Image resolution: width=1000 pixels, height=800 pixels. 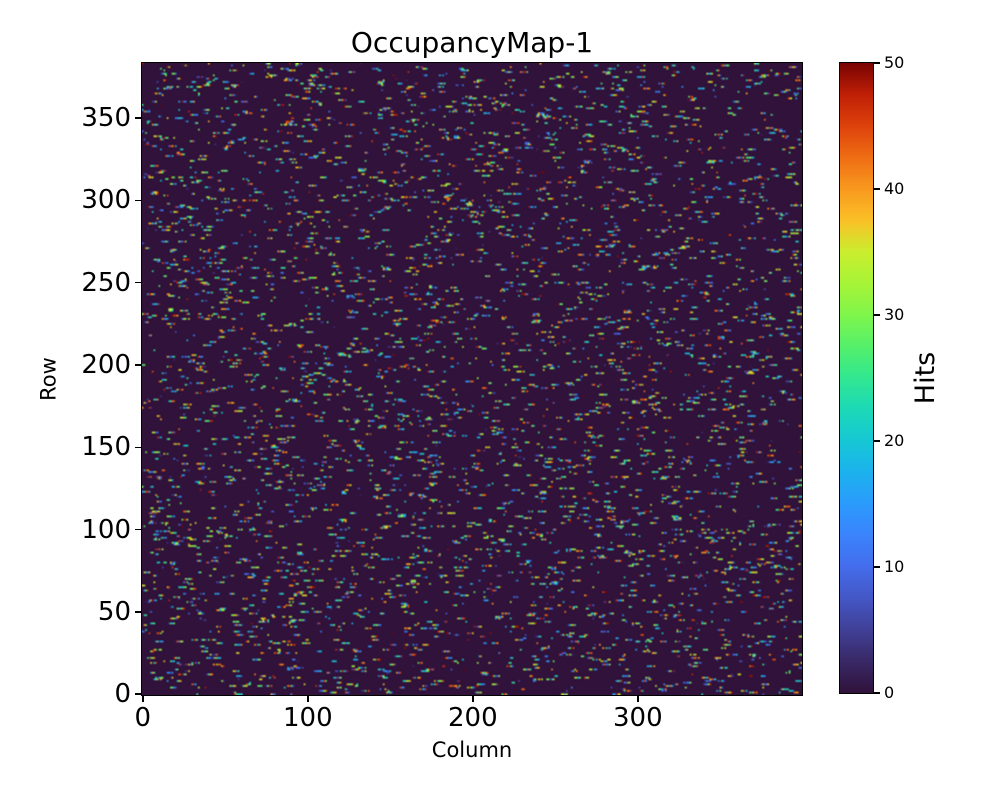 What do you see at coordinates (48, 379) in the screenshot?
I see `y-axis-label: Row` at bounding box center [48, 379].